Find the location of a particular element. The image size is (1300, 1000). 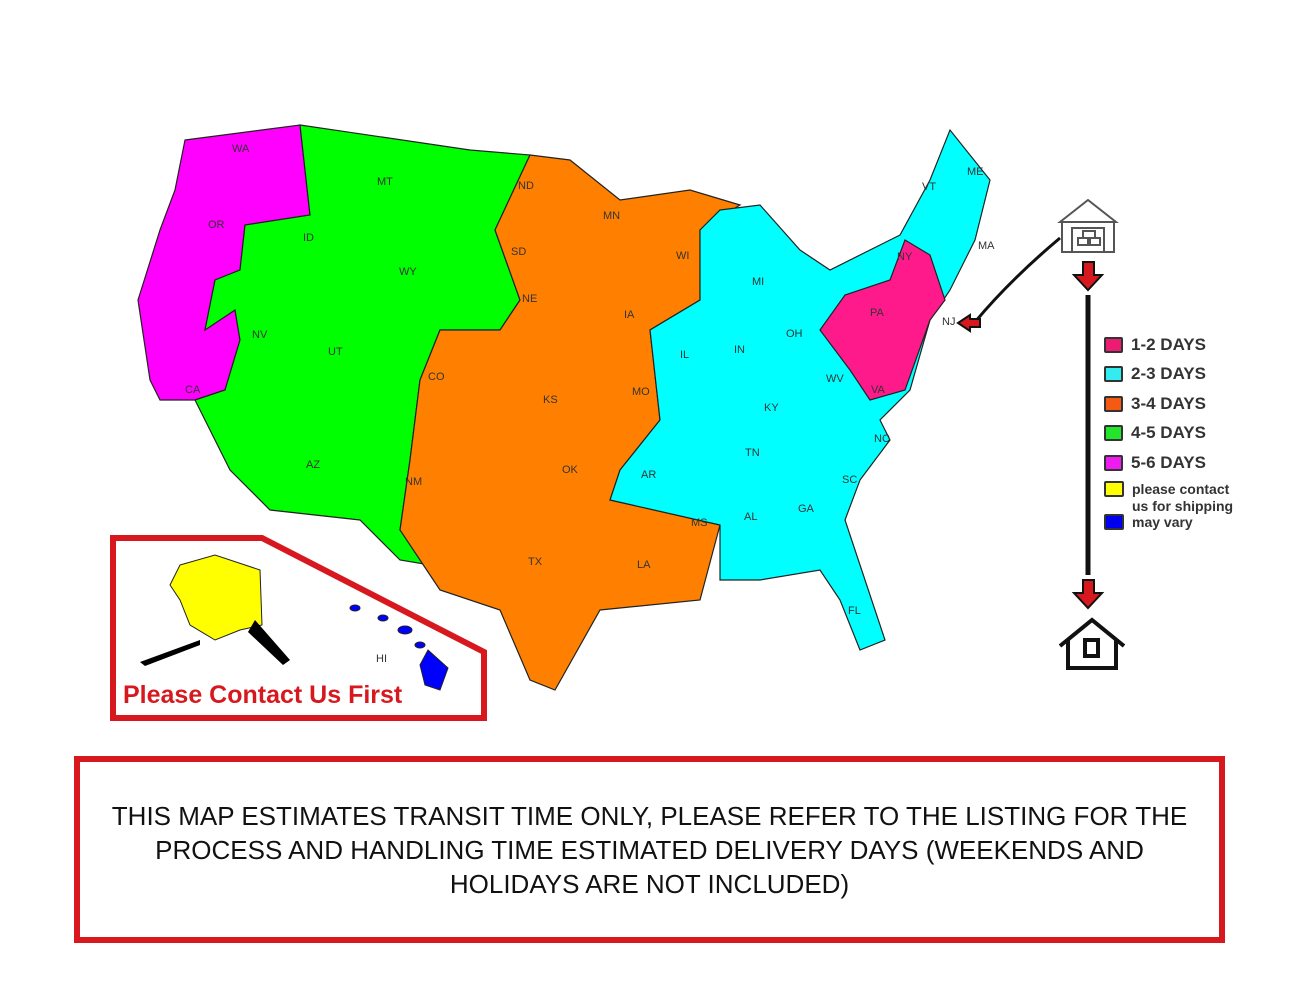

legend-item: 5-6 DAYS is located at coordinates (1155, 463).